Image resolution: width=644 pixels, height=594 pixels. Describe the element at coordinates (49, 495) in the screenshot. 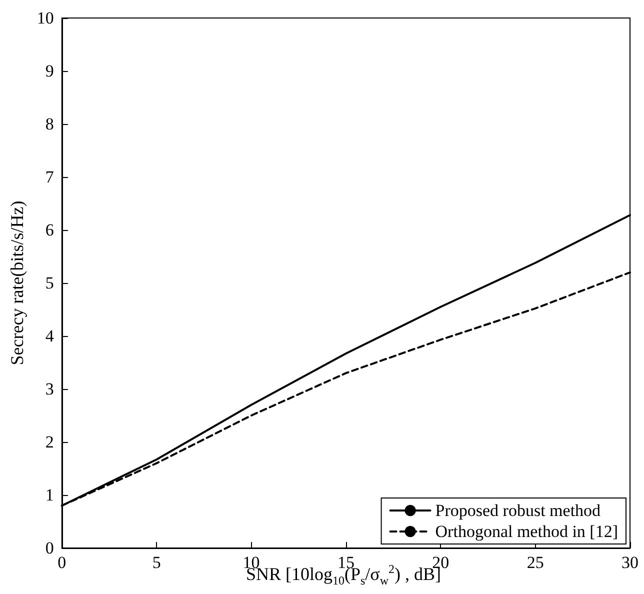

I see `y-tick-label: 1` at that location.